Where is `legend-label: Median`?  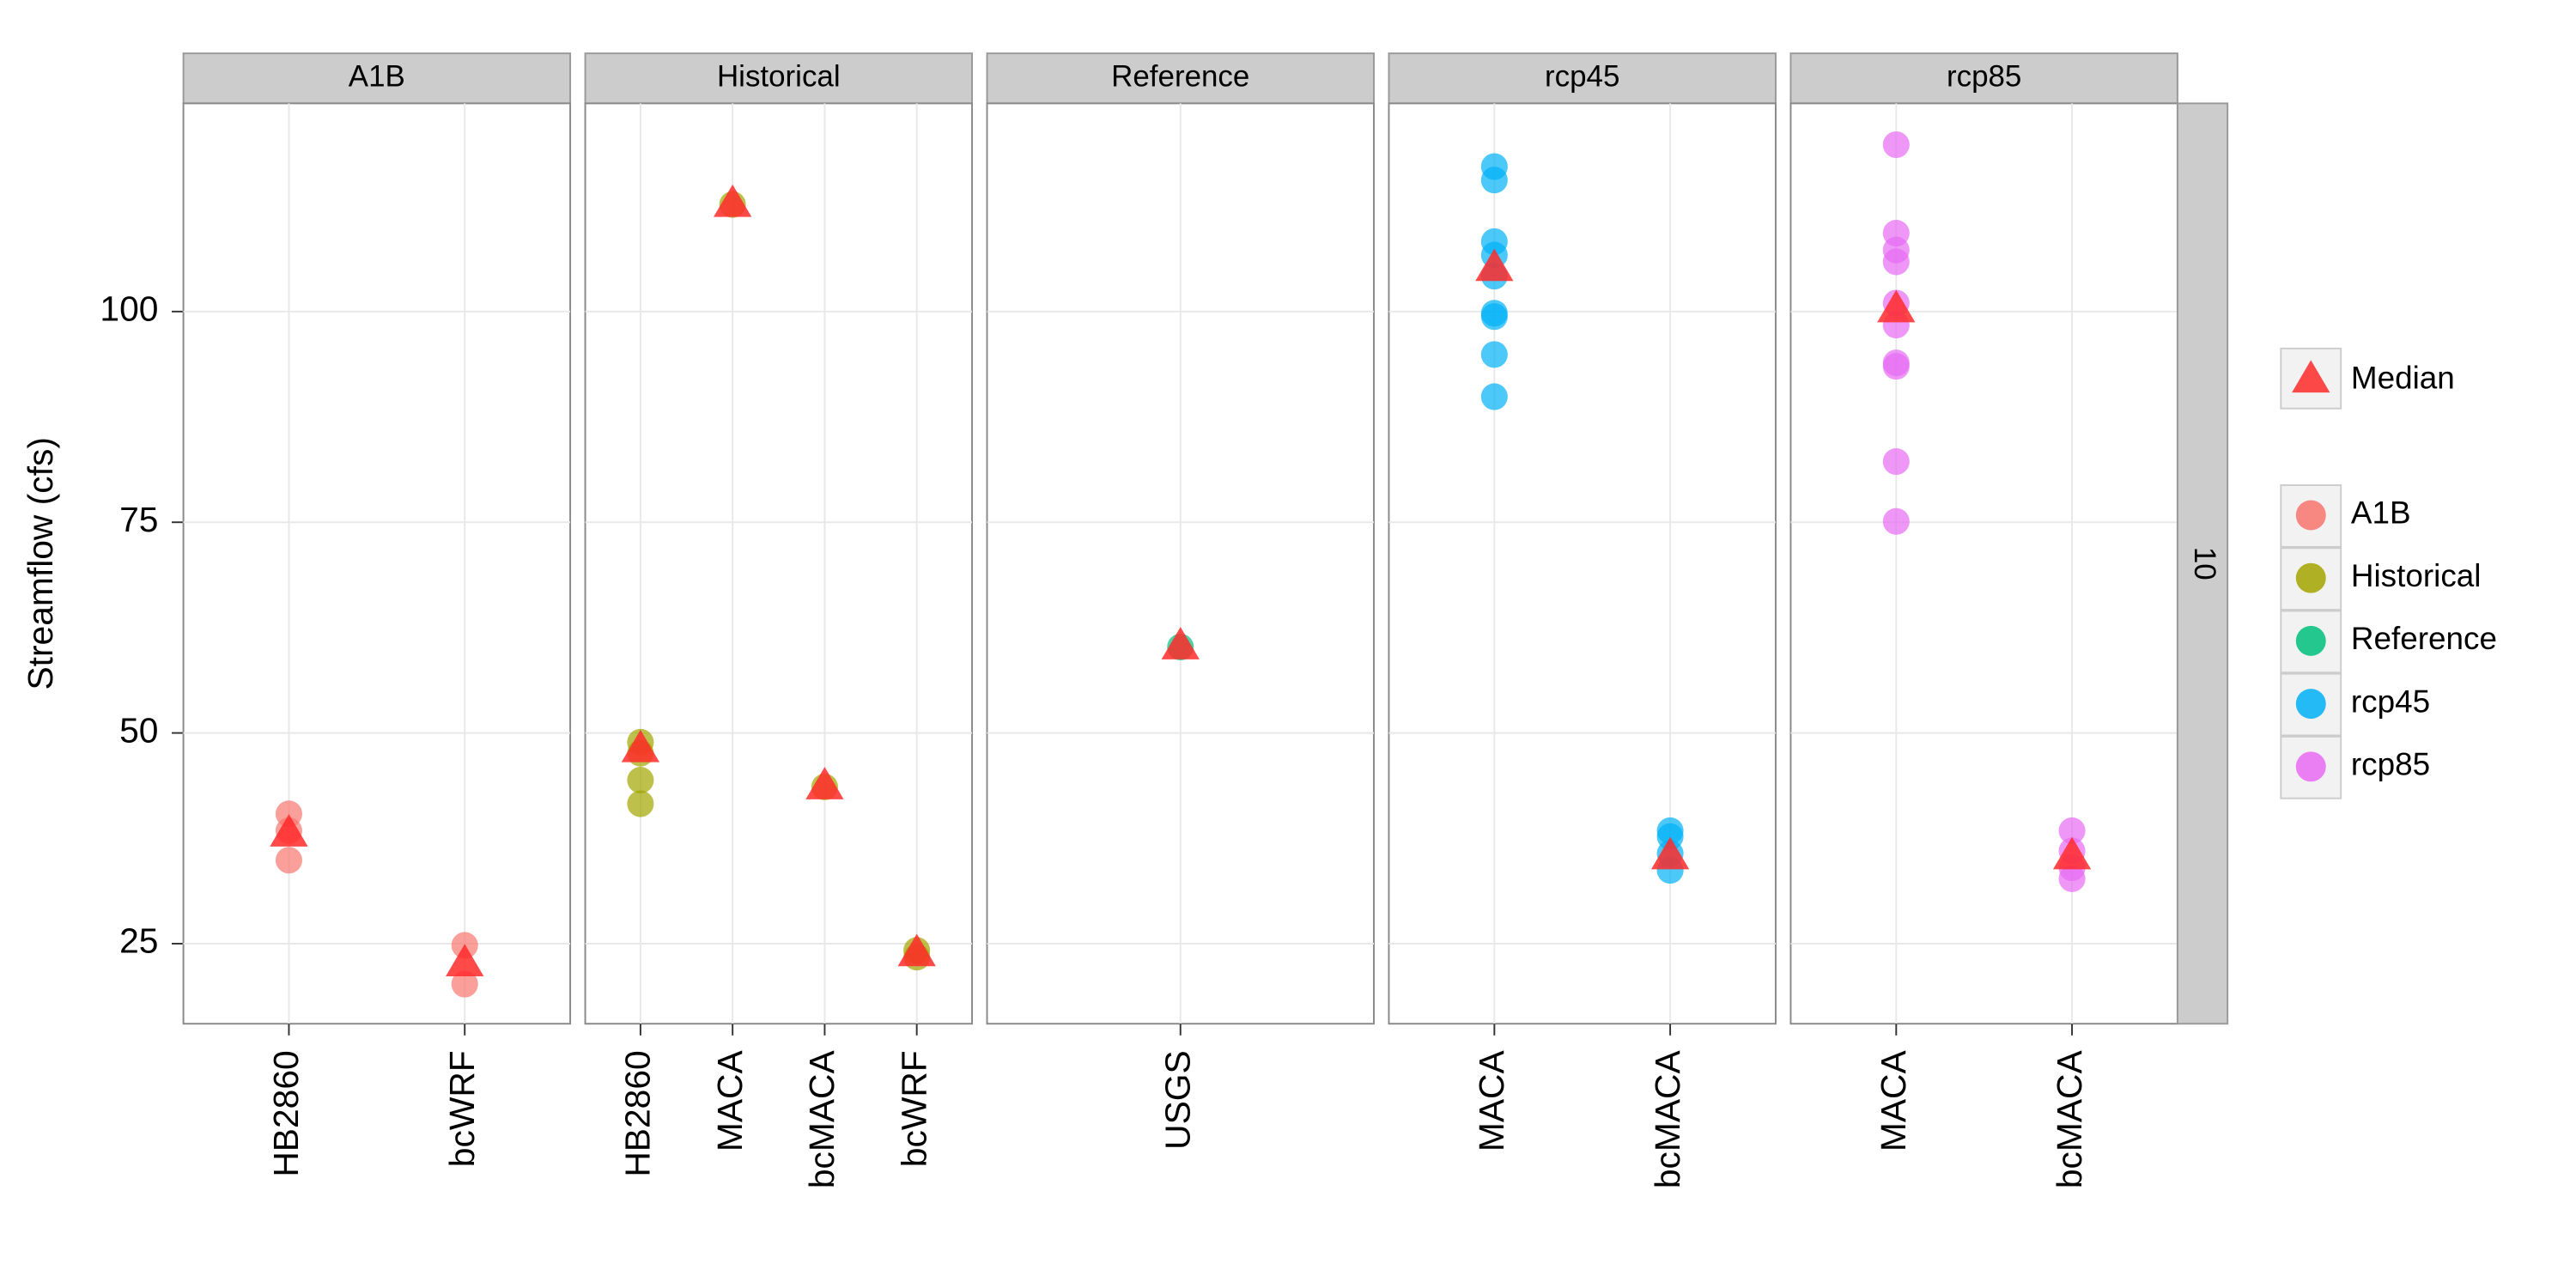
legend-label: Median is located at coordinates (2403, 377).